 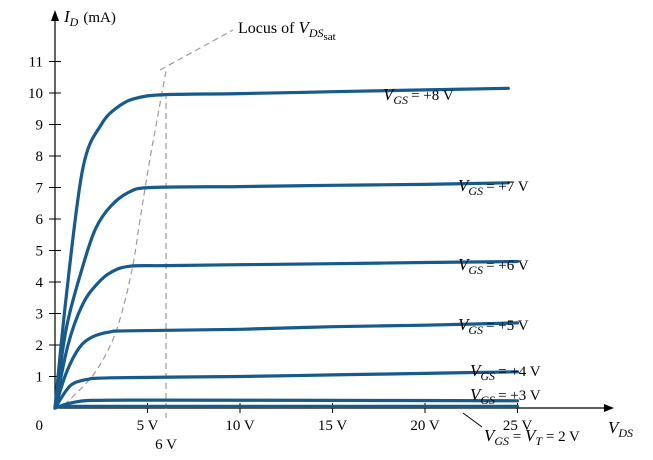 I want to click on x-ticks: 0 5 V 10 V 15 V 20 V 25 V, so click(x=284, y=418).